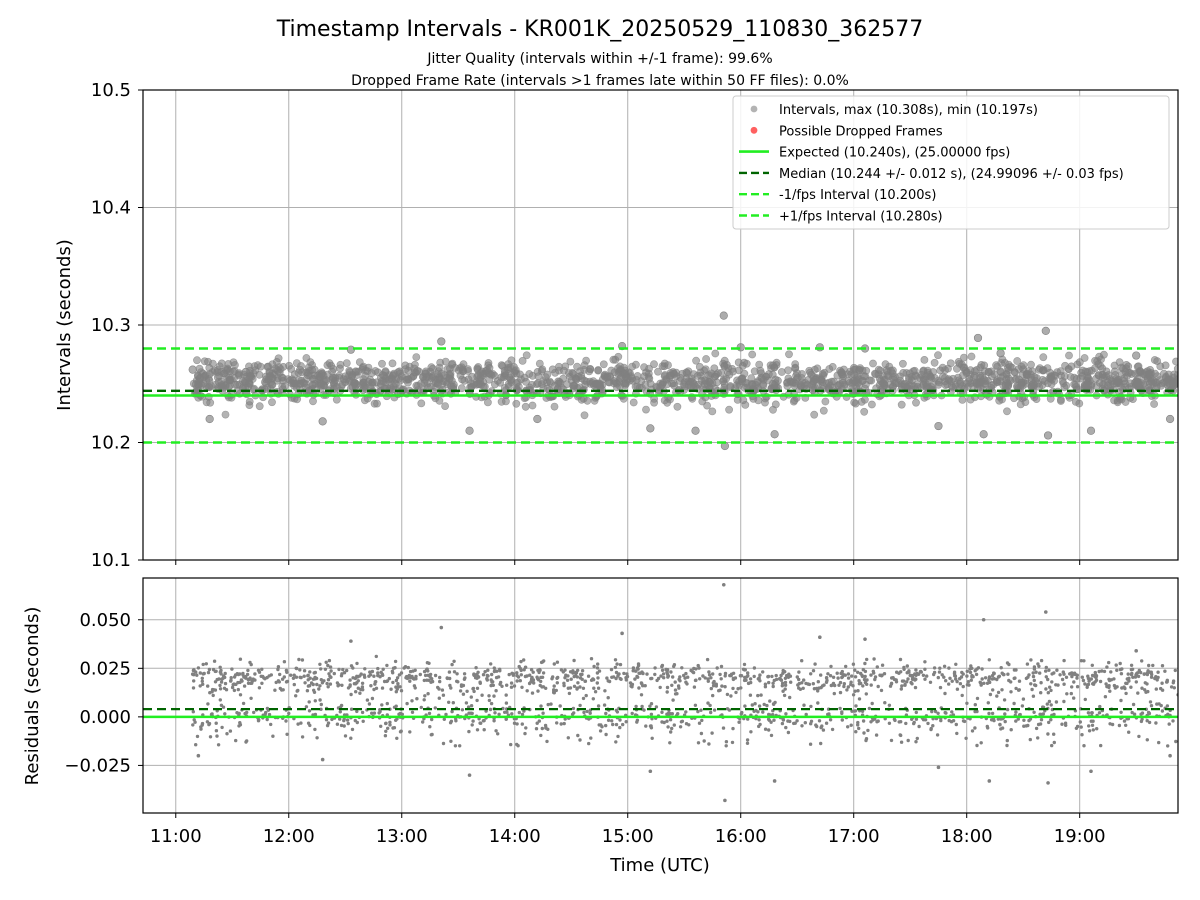  Describe the element at coordinates (198, 755) in the screenshot. I see `residual-point-outlier` at that location.